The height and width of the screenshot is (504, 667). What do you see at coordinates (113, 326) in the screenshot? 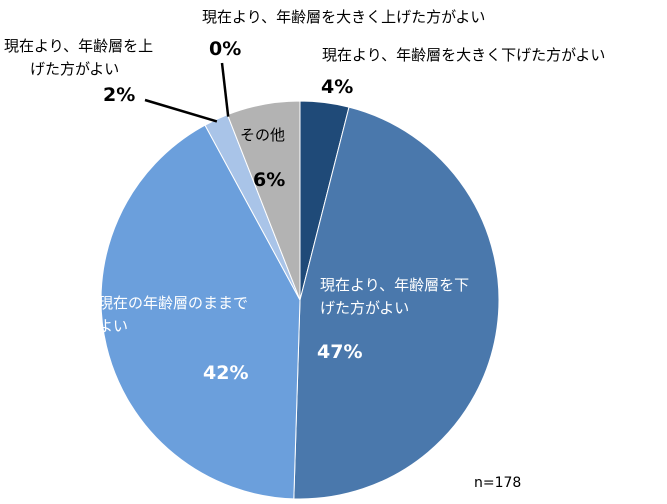
I see `slice-label-keep-line2: よい` at bounding box center [113, 326].